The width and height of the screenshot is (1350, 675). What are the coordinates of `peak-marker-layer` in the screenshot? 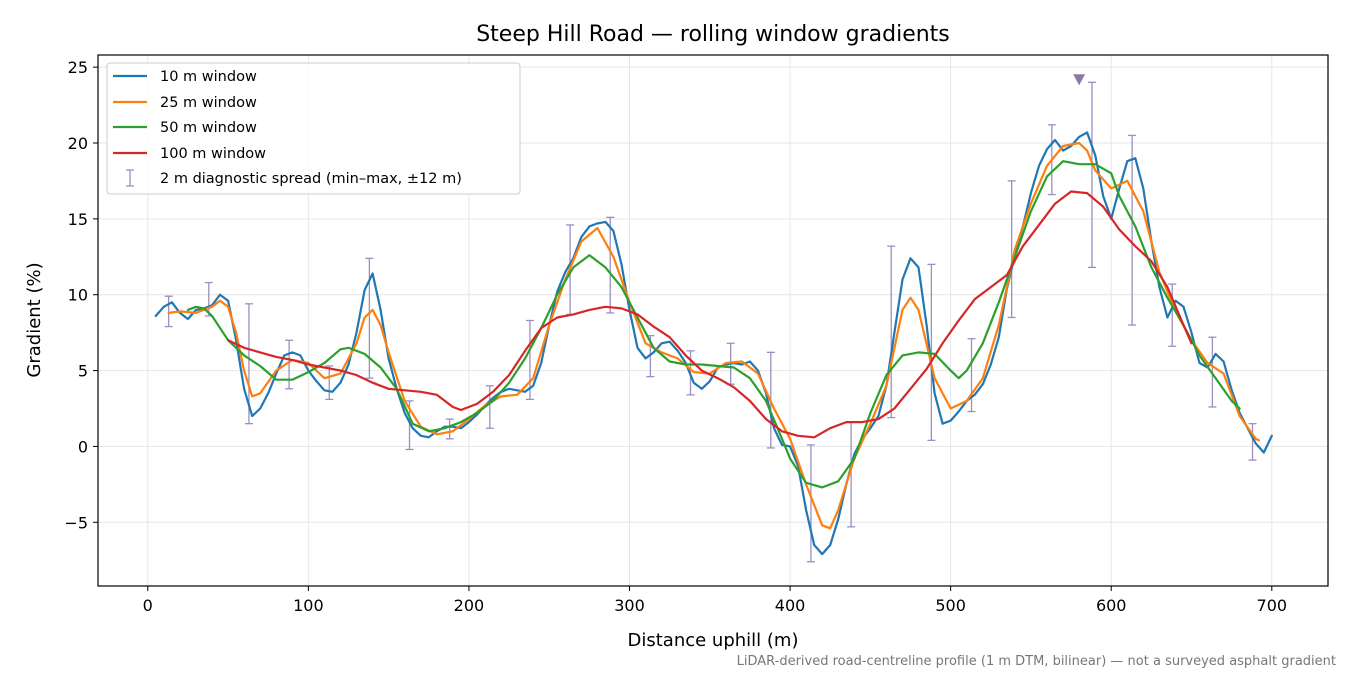 It's located at (1079, 80).